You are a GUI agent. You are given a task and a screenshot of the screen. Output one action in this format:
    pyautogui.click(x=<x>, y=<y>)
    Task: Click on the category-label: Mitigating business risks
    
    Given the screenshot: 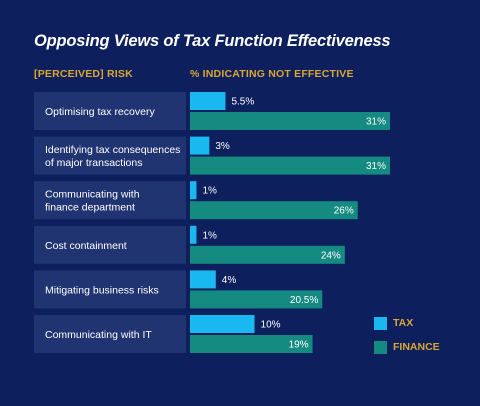 What is the action you would take?
    pyautogui.click(x=102, y=290)
    